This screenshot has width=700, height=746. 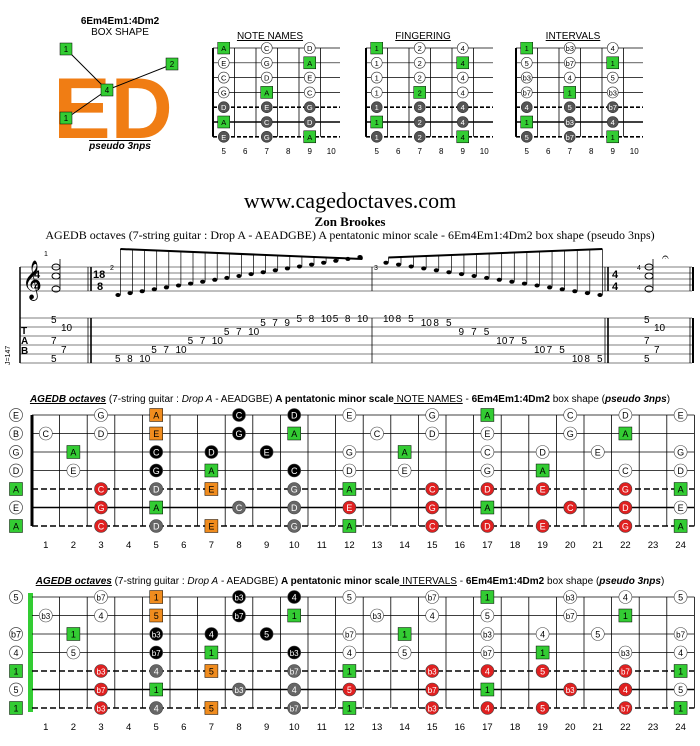 What do you see at coordinates (548, 151) in the screenshot?
I see `mini-fret-number: 6` at bounding box center [548, 151].